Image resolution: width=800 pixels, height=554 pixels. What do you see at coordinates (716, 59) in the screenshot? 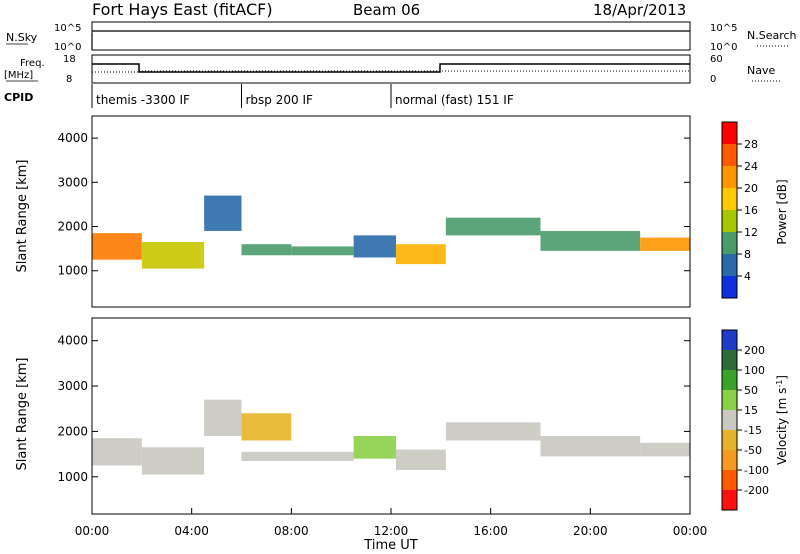
I see `nave-tick-top: 60` at bounding box center [716, 59].